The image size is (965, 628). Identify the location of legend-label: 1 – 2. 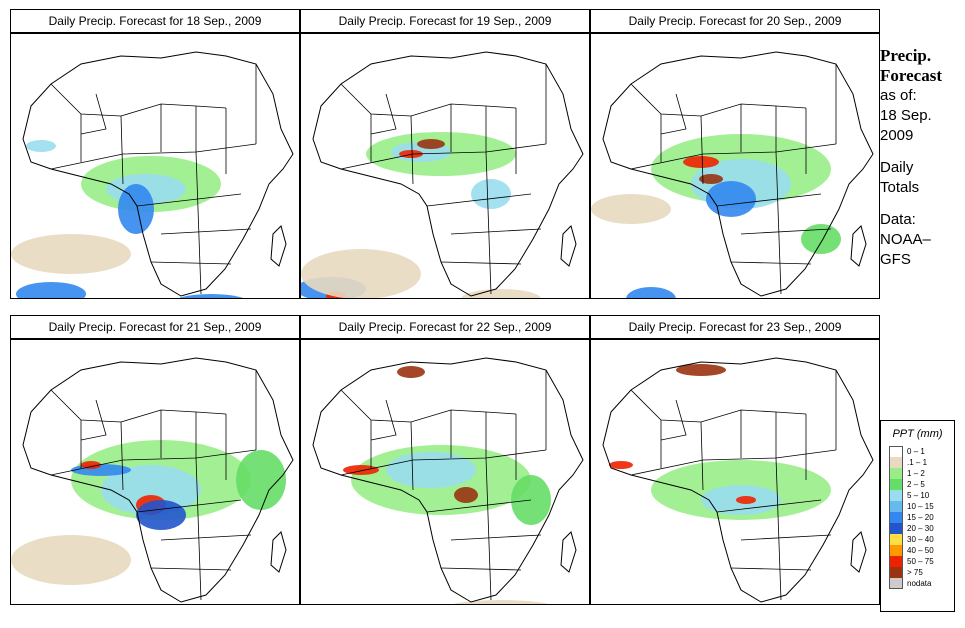
(916, 473).